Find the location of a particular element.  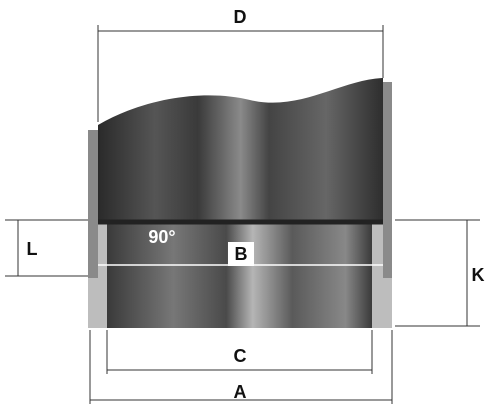

label-d: D is located at coordinates (240, 17).